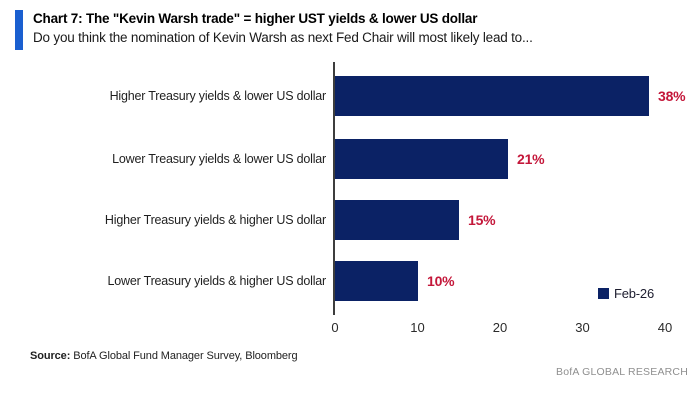 The width and height of the screenshot is (696, 400). Describe the element at coordinates (218, 96) in the screenshot. I see `category-label: Higher Treasury yields & lower US dollar` at that location.